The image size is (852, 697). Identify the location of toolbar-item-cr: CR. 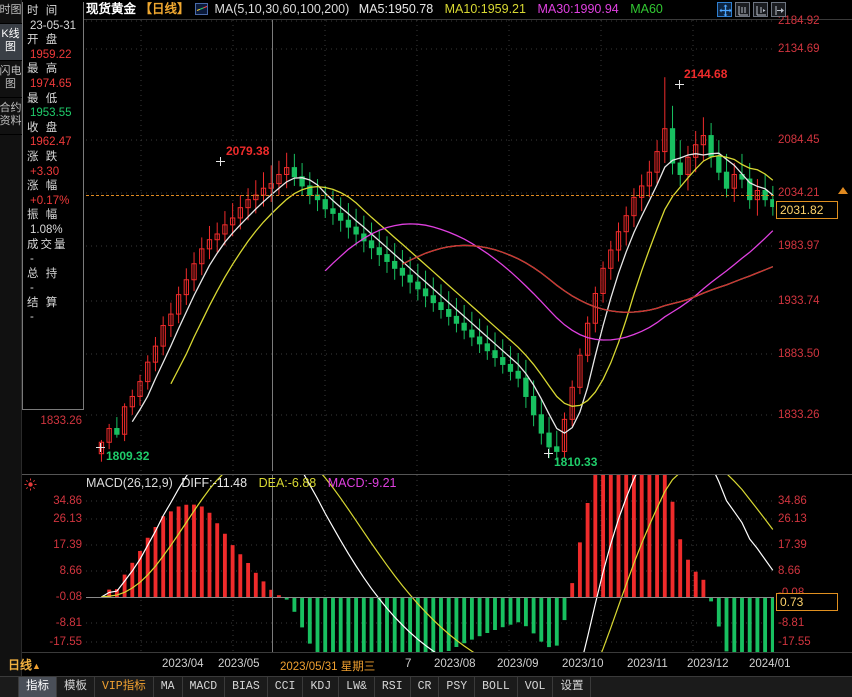
(425, 687).